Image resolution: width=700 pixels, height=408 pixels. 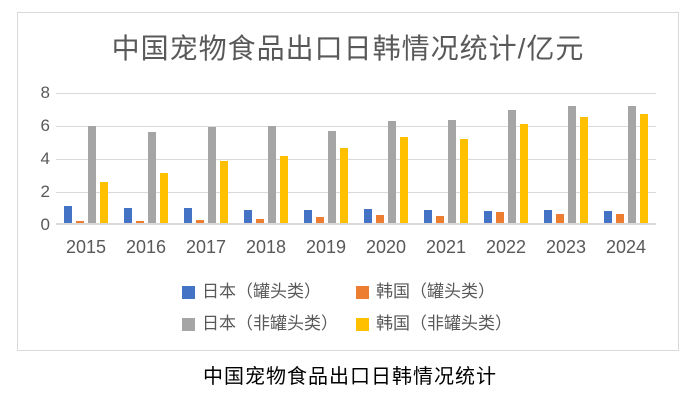 I want to click on bar-2016-series1, so click(x=140, y=221).